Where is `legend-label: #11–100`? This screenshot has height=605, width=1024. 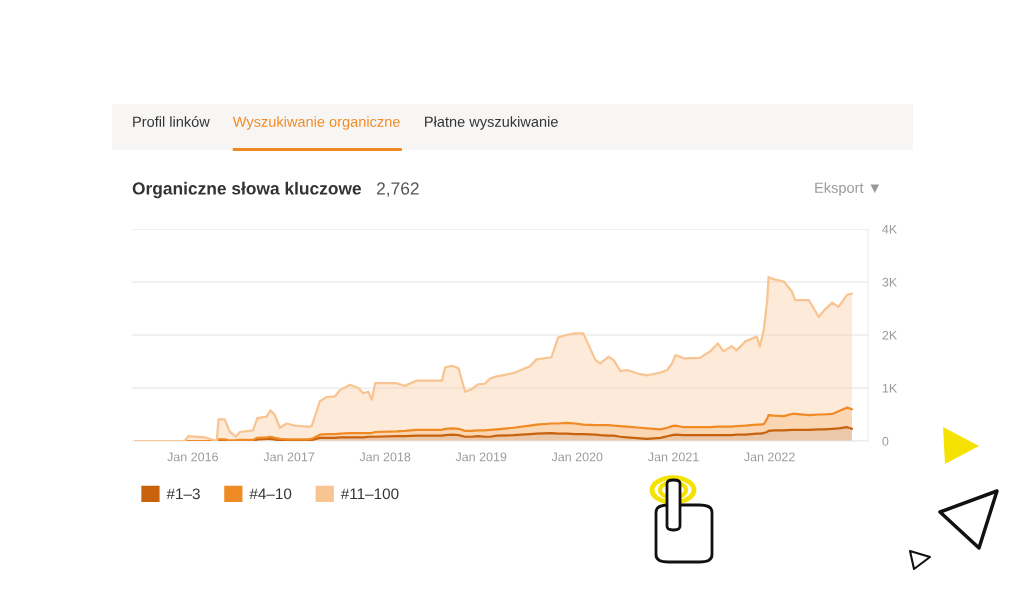
legend-label: #11–100 is located at coordinates (369, 494).